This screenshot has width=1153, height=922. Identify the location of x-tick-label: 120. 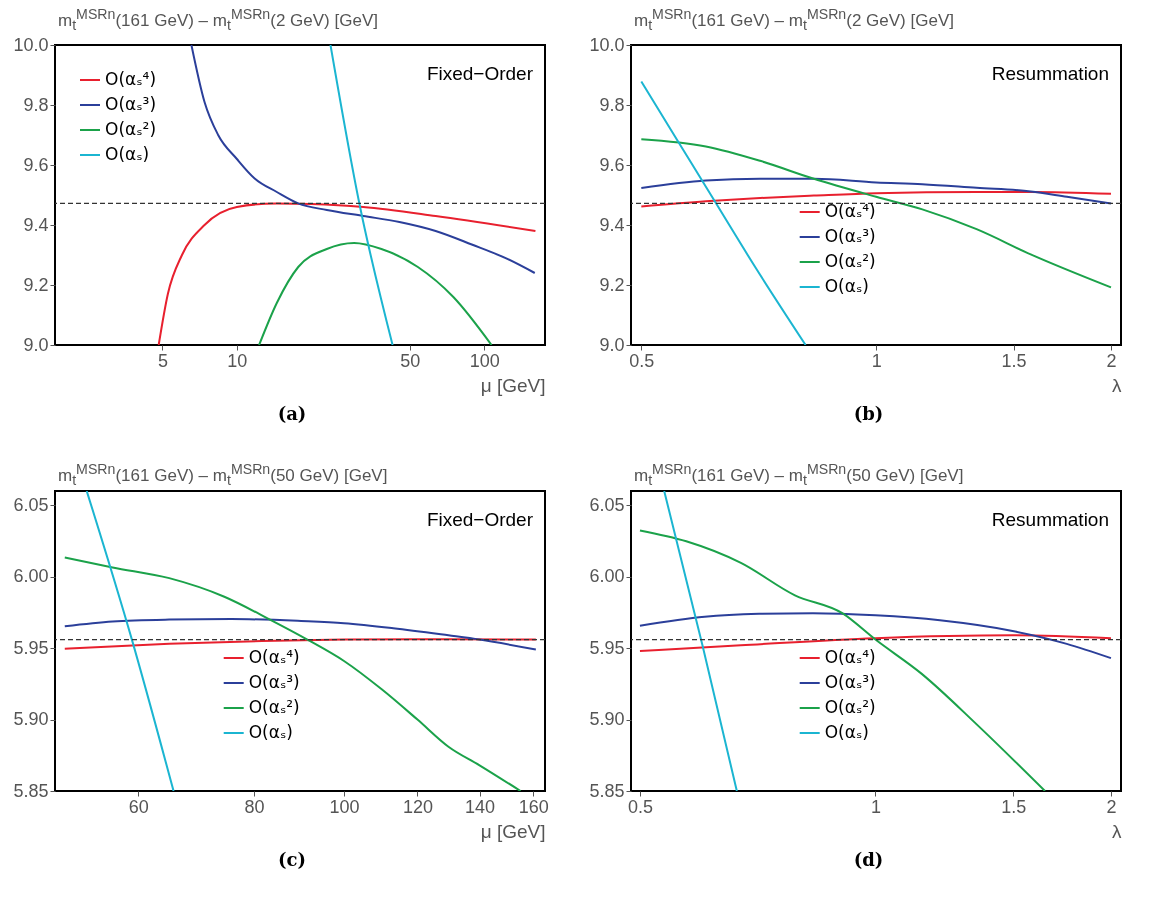
(417, 806).